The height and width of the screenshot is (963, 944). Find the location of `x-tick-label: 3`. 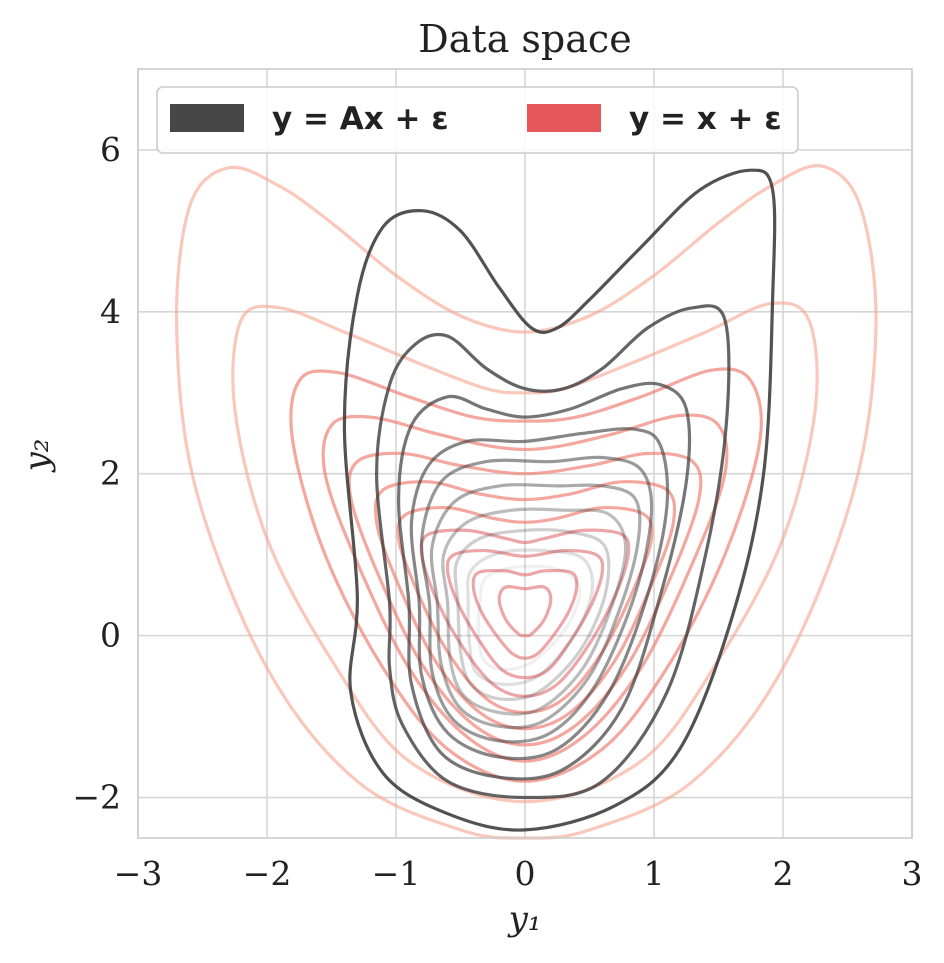

x-tick-label: 3 is located at coordinates (912, 873).